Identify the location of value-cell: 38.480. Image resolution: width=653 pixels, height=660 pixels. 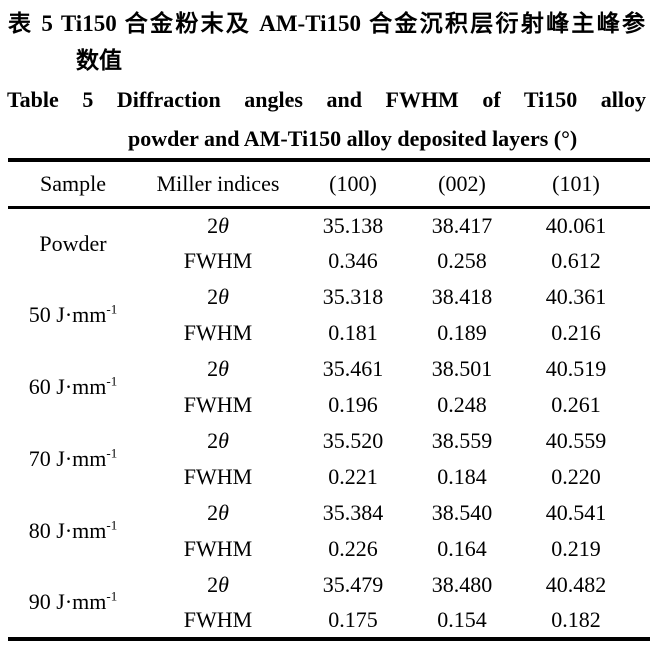
(462, 584).